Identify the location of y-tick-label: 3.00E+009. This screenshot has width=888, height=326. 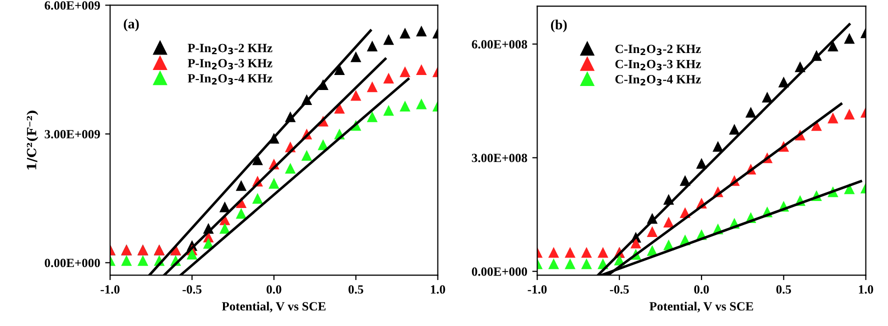
(72, 134).